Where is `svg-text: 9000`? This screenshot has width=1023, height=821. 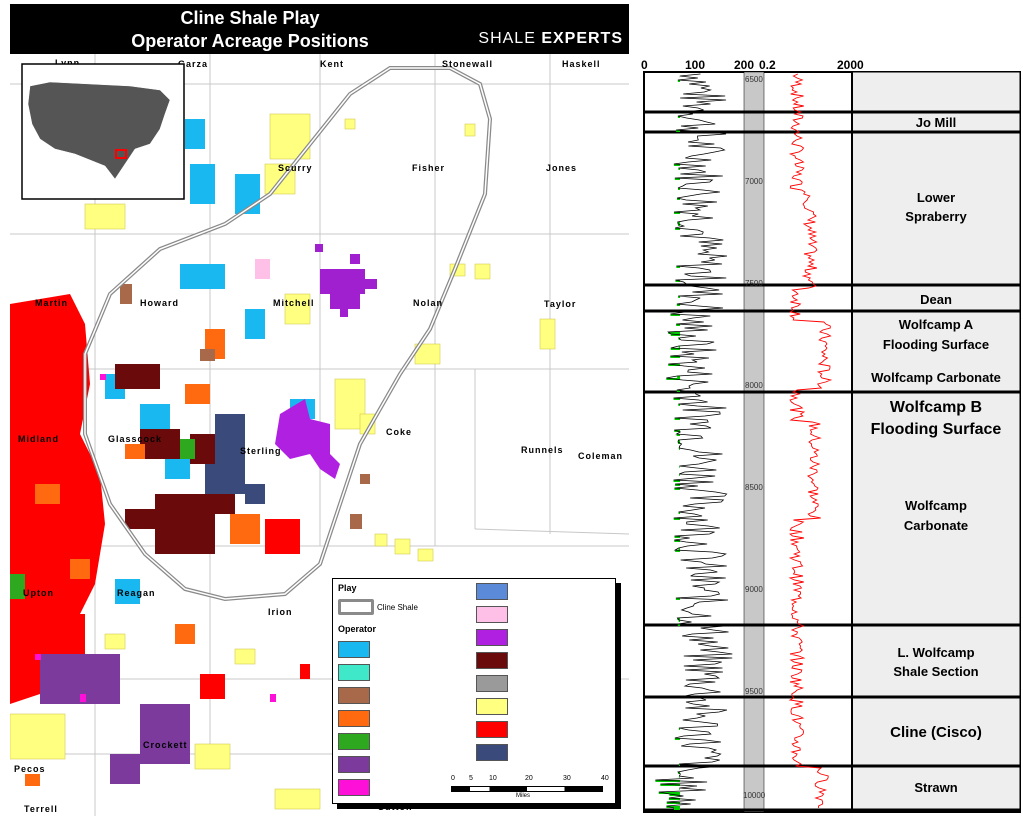 svg-text: 9000 is located at coordinates (754, 589).